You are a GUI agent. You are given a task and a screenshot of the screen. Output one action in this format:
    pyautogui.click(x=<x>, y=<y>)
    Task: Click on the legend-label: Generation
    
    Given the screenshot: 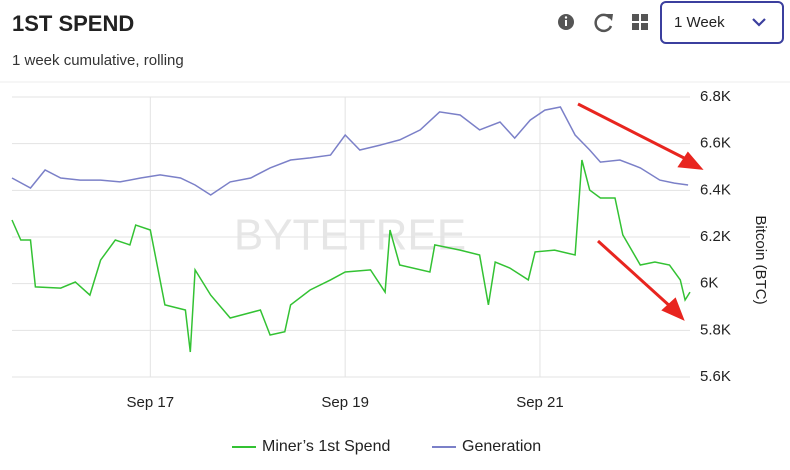 What is the action you would take?
    pyautogui.click(x=501, y=446)
    